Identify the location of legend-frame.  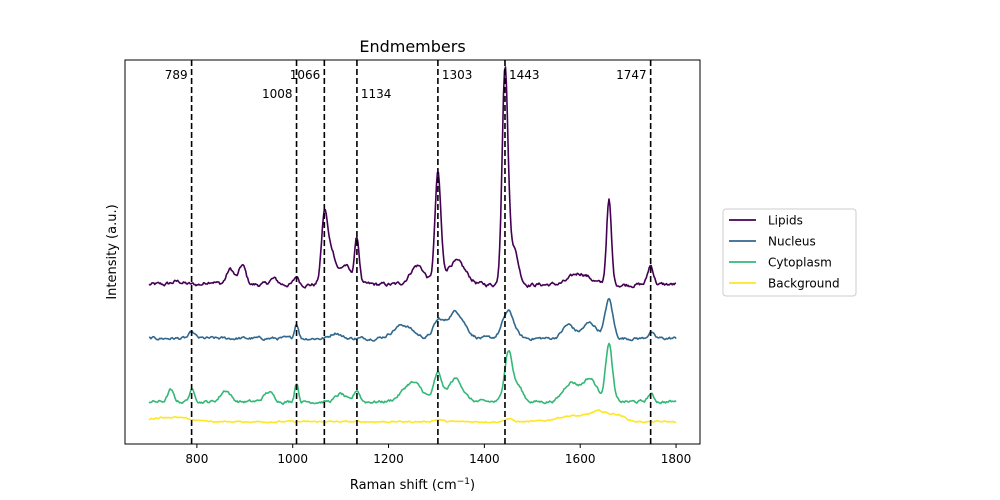
(789, 252).